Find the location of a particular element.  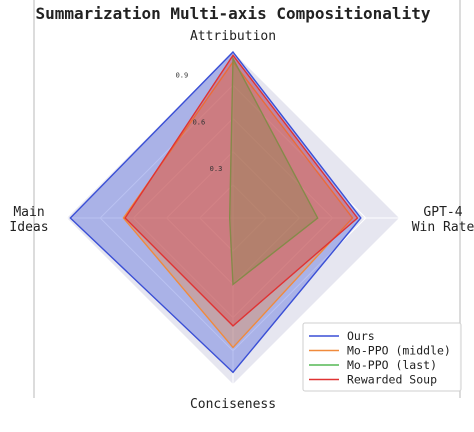

axis-label: Attribution is located at coordinates (233, 36).